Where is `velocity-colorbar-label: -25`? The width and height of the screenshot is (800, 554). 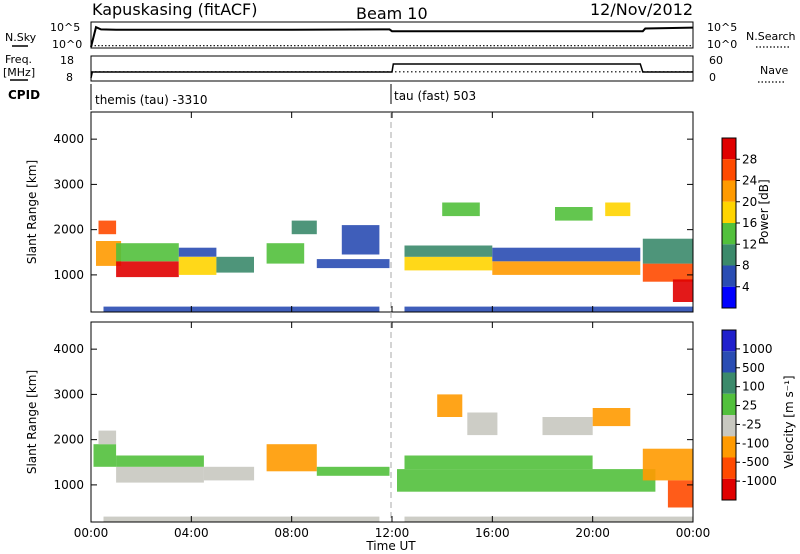 velocity-colorbar-label: -25 is located at coordinates (752, 424).